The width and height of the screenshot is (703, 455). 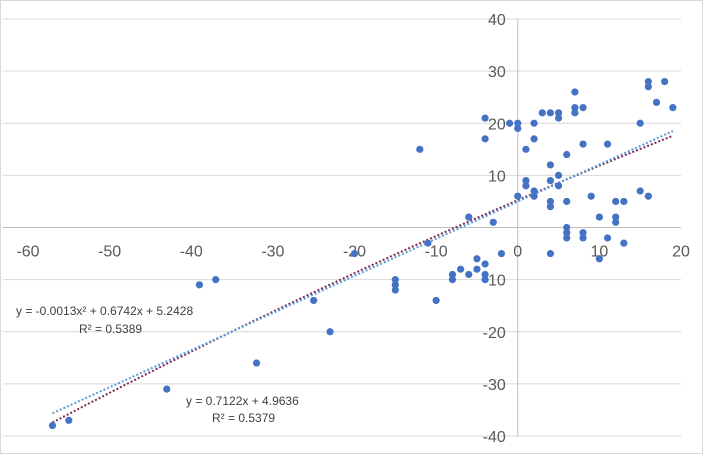 What do you see at coordinates (494, 281) in the screenshot?
I see `y-tick-label: -10` at bounding box center [494, 281].